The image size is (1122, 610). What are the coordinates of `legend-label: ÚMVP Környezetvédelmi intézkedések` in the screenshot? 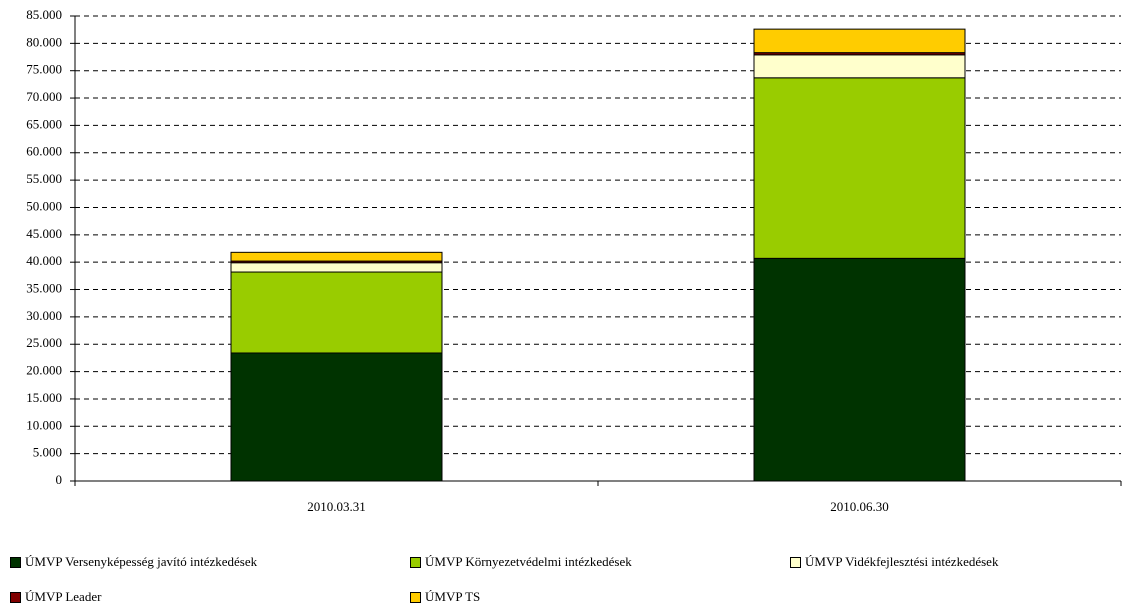 It's located at (528, 561).